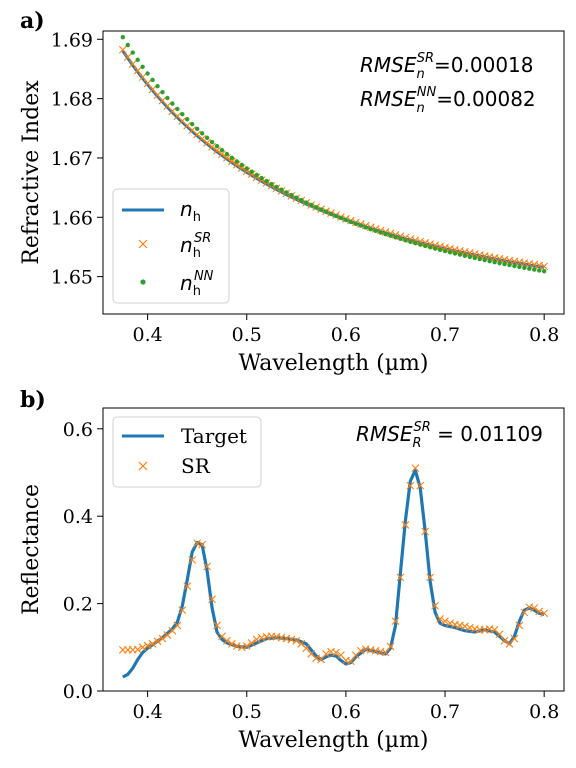  I want to click on rmse-value: =0.00018, so click(483, 65).